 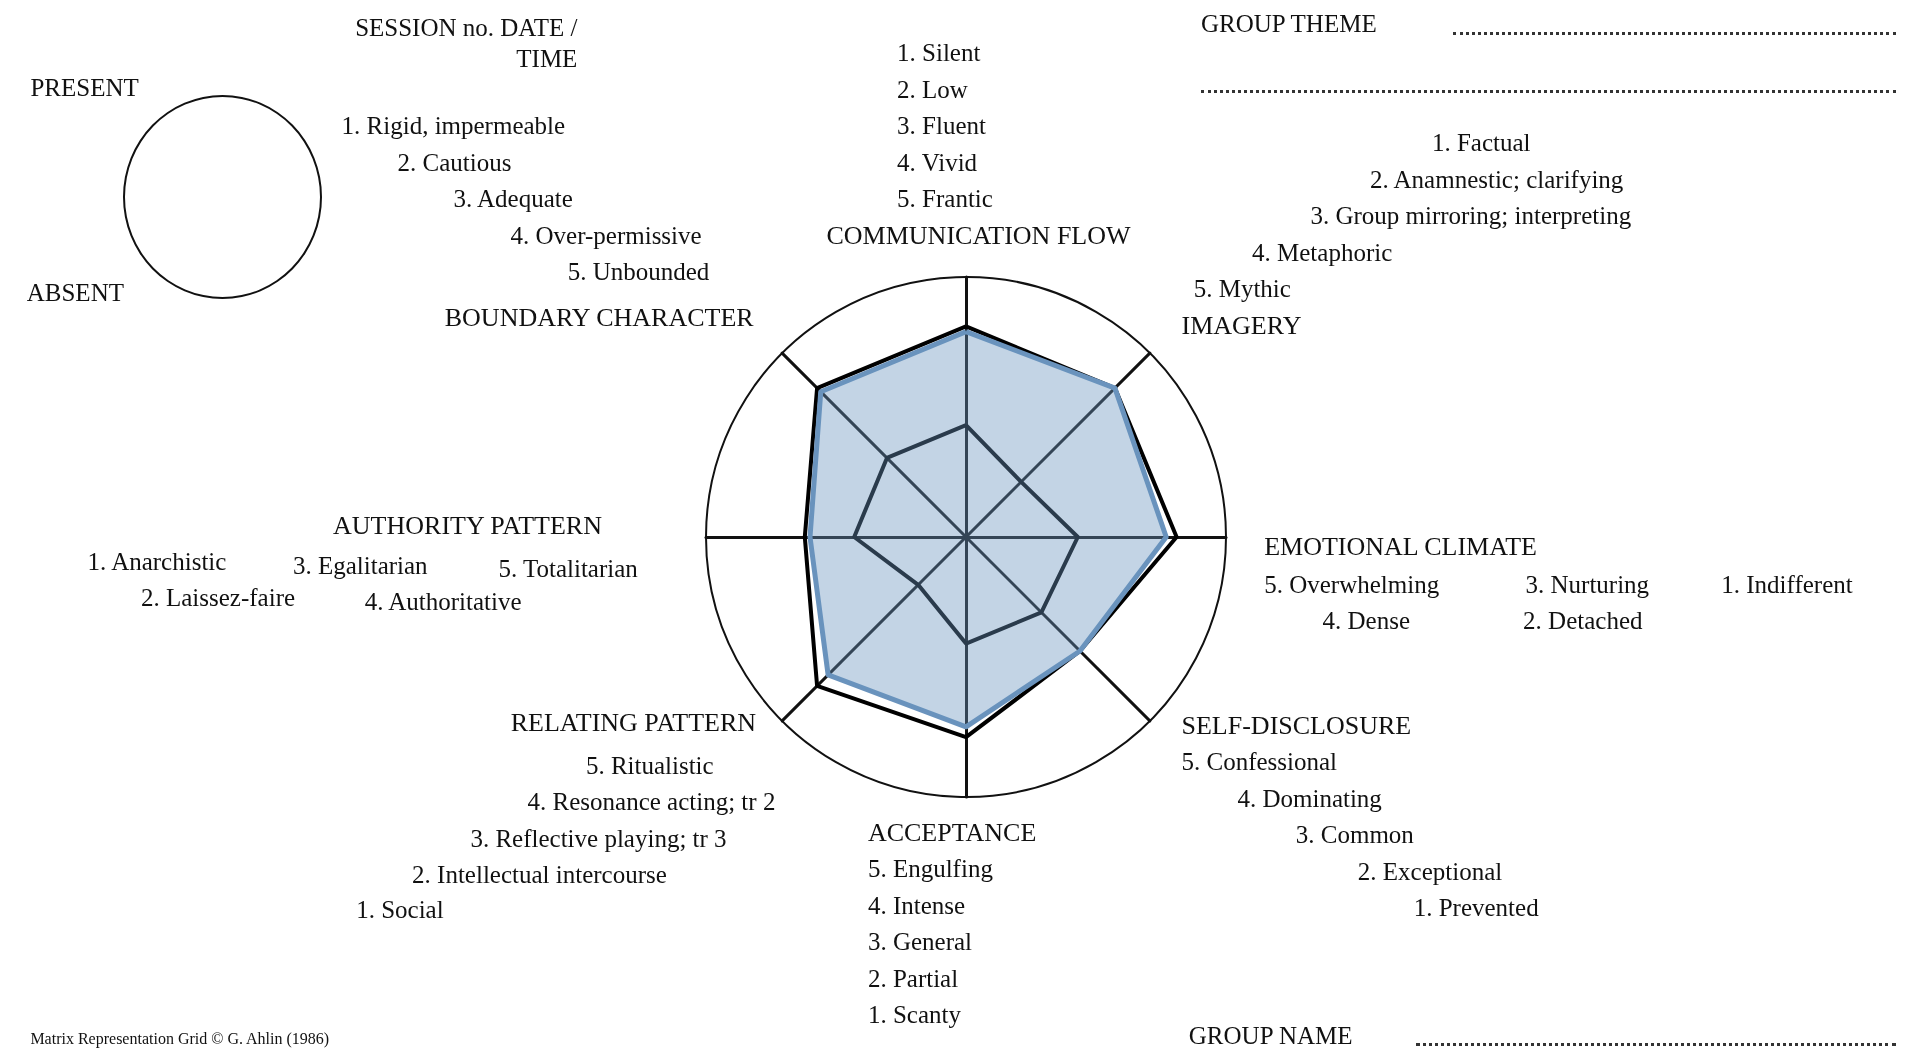 I want to click on text: 2. Detached, so click(x=1583, y=621).